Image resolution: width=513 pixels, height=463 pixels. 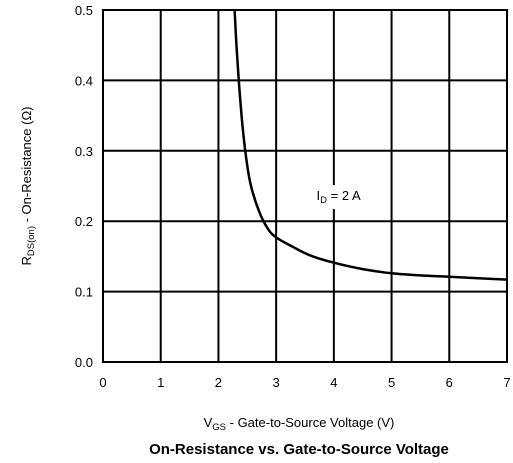 I want to click on y-axis-label-main: R, so click(x=26, y=260).